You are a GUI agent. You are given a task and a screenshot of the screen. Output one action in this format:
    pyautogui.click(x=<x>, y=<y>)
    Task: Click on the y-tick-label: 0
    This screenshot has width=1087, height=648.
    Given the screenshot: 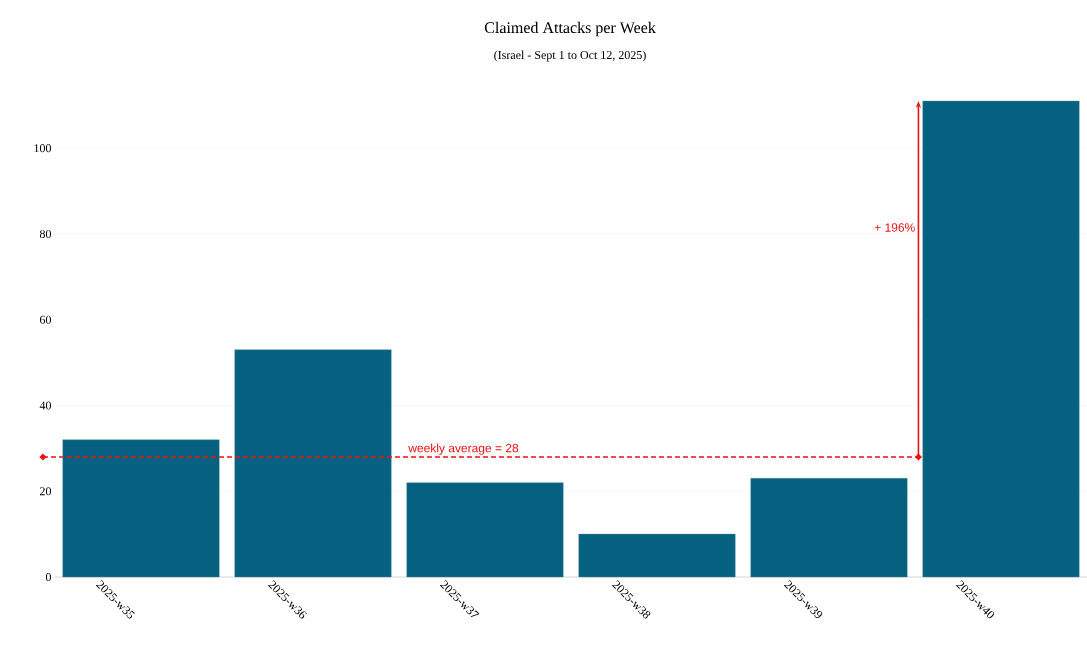 What is the action you would take?
    pyautogui.click(x=48, y=577)
    